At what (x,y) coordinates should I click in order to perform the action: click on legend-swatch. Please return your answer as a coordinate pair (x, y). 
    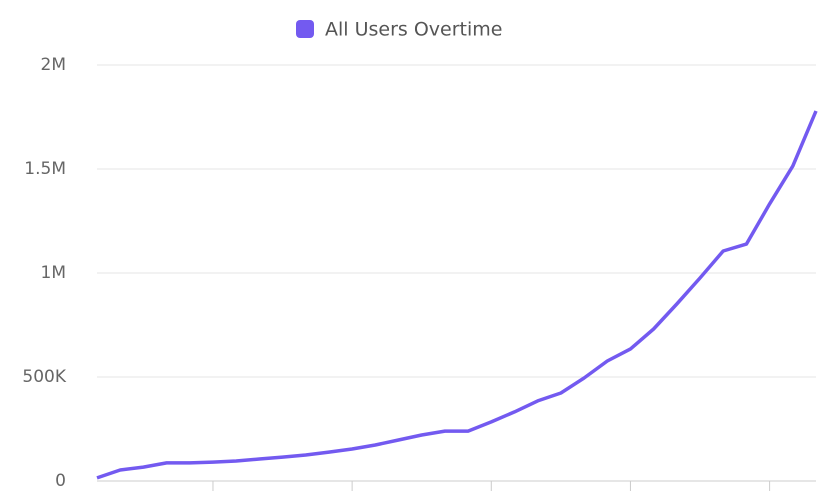
    Looking at the image, I should click on (305, 29).